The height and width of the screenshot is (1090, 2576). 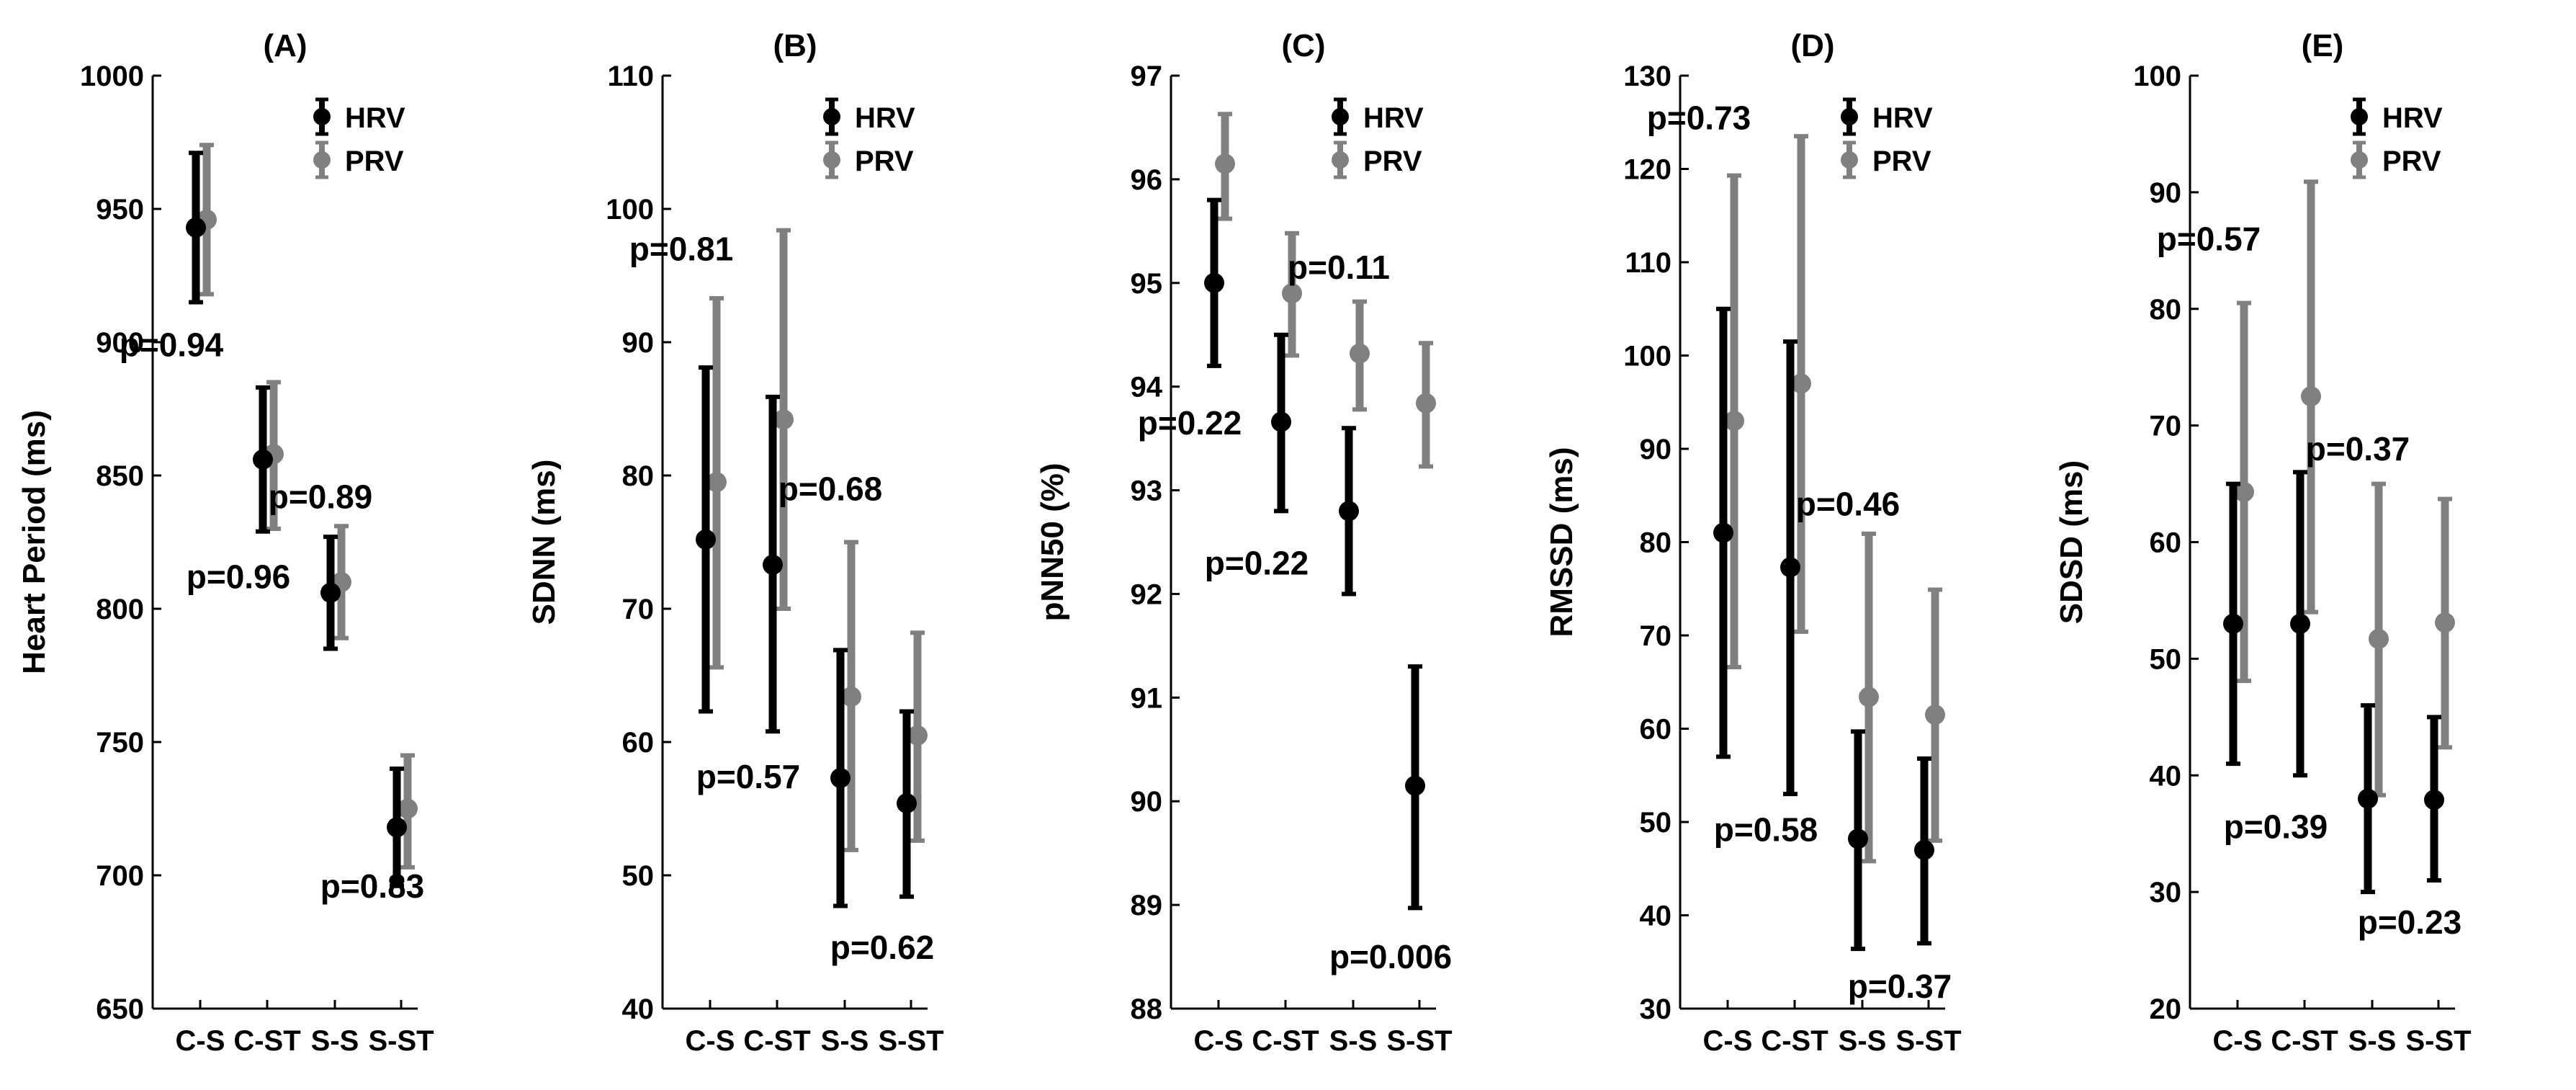 I want to click on y-axis-label: SDSD (ms), so click(x=2071, y=542).